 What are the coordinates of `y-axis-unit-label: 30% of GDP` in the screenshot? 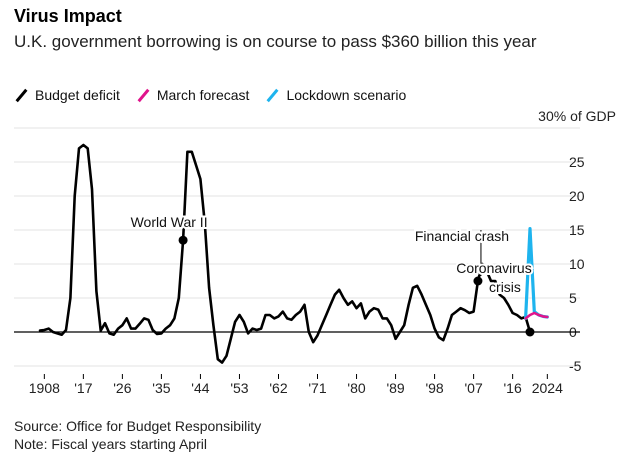 It's located at (577, 116).